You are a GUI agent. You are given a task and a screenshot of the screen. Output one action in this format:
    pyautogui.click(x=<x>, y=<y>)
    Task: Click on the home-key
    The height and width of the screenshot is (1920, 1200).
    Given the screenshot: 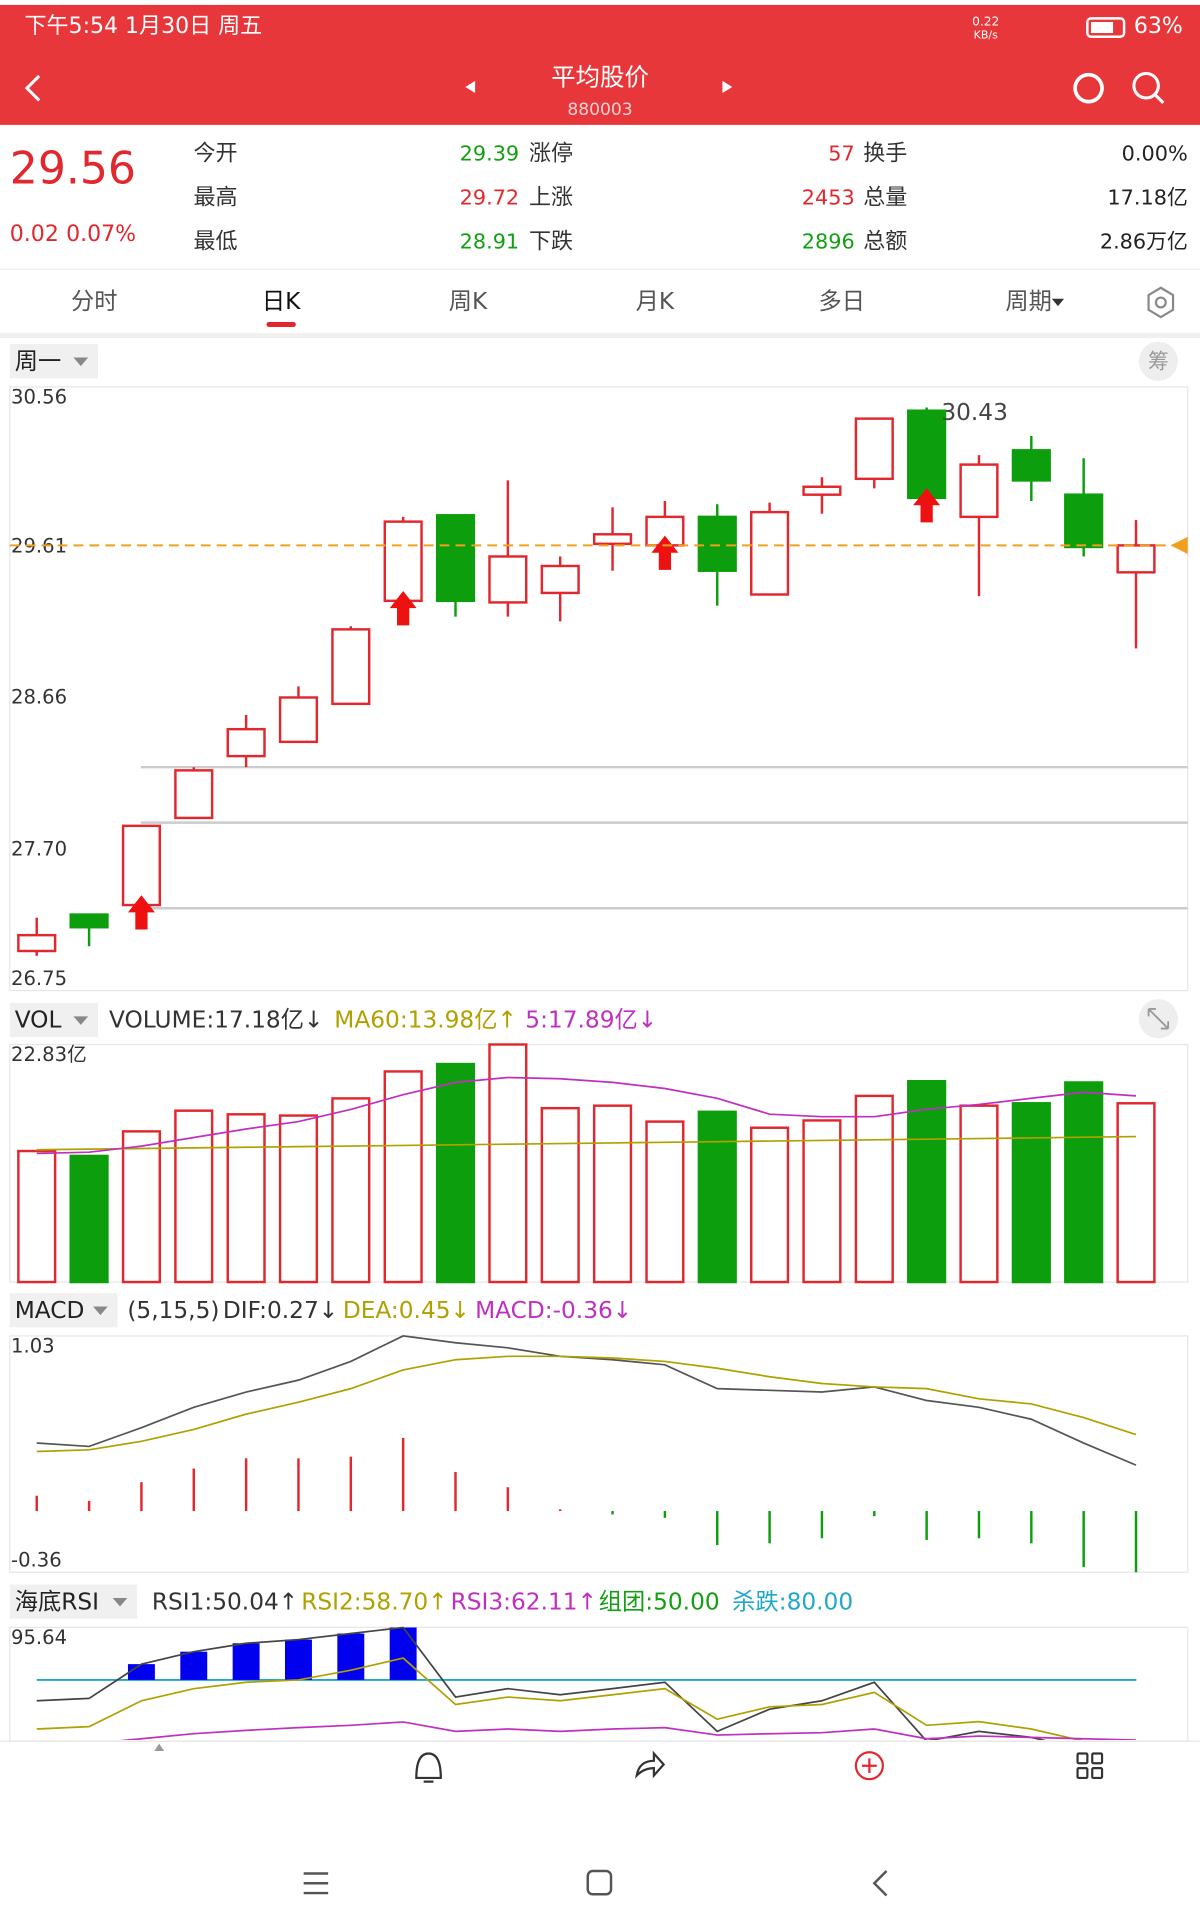 What is the action you would take?
    pyautogui.click(x=599, y=1882)
    